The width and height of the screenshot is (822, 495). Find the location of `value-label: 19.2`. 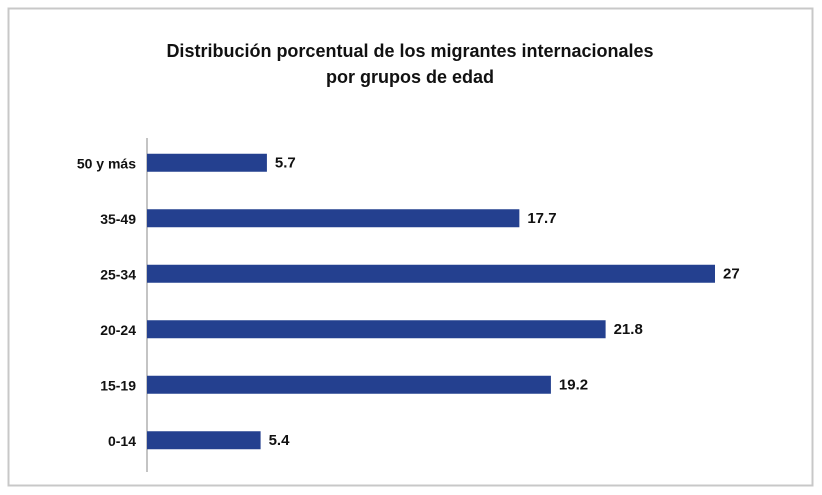

value-label: 19.2 is located at coordinates (573, 385).